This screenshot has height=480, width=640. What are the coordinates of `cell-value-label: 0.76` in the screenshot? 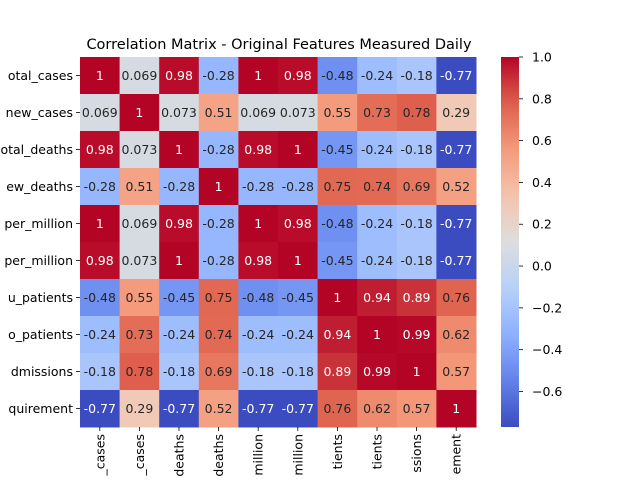 It's located at (337, 408).